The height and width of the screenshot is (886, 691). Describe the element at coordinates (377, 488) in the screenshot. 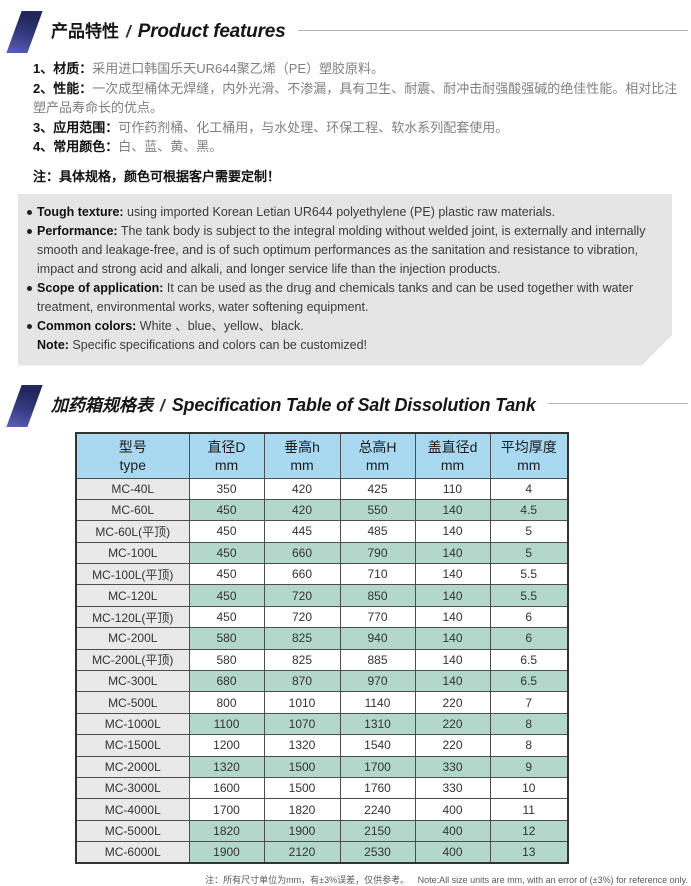

I see `cell-total-height: 425` at that location.